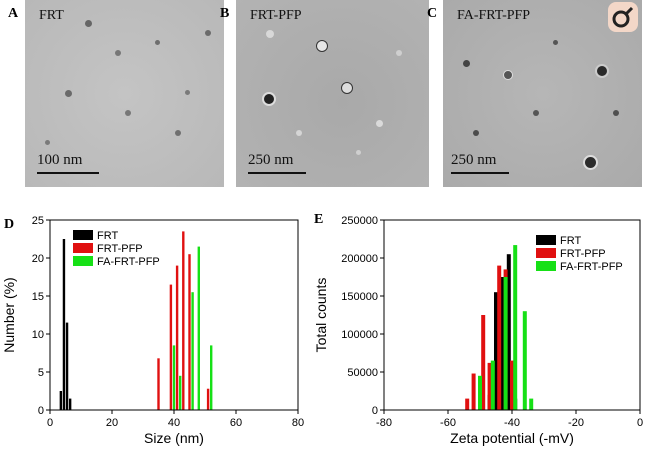 The width and height of the screenshot is (645, 450). What do you see at coordinates (362, 373) in the screenshot?
I see `y-tick-label: 50000` at bounding box center [362, 373].